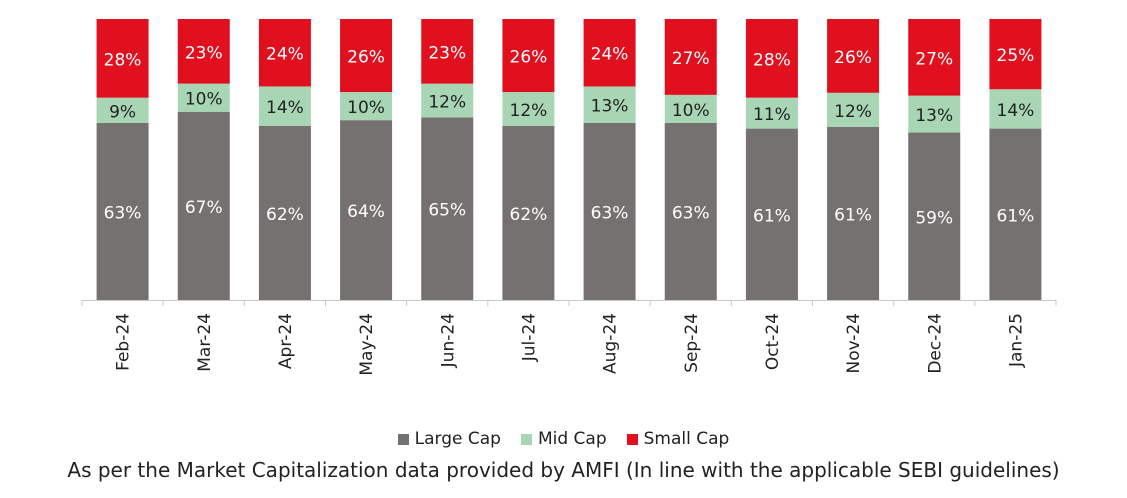 Image resolution: width=1127 pixels, height=498 pixels. I want to click on x-tick-label-jan-25: Jan-25, so click(1016, 340).